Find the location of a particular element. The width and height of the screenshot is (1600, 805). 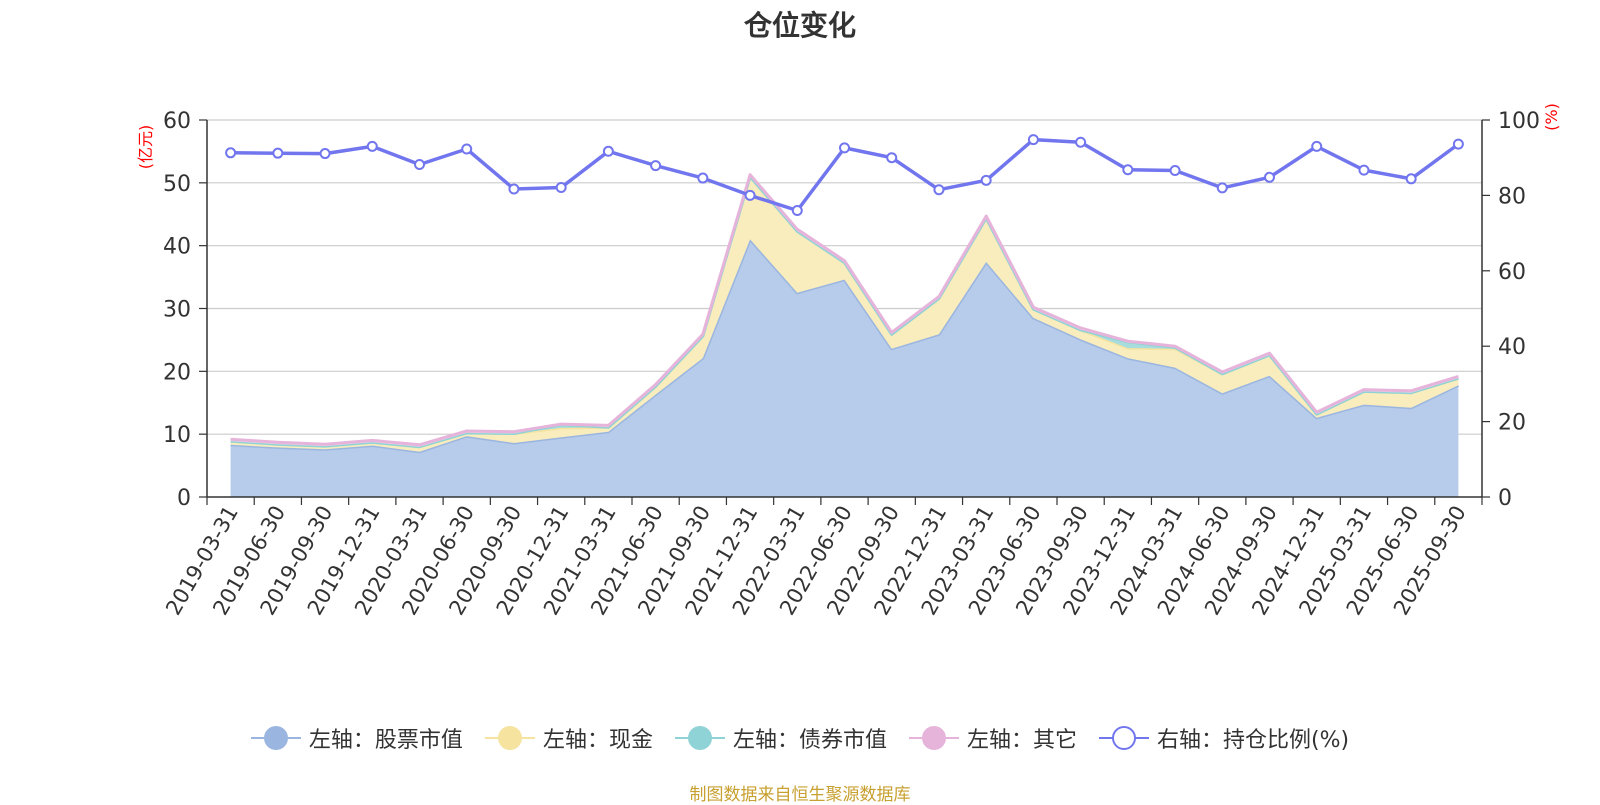

y-left-tick-label: 20 is located at coordinates (177, 372).